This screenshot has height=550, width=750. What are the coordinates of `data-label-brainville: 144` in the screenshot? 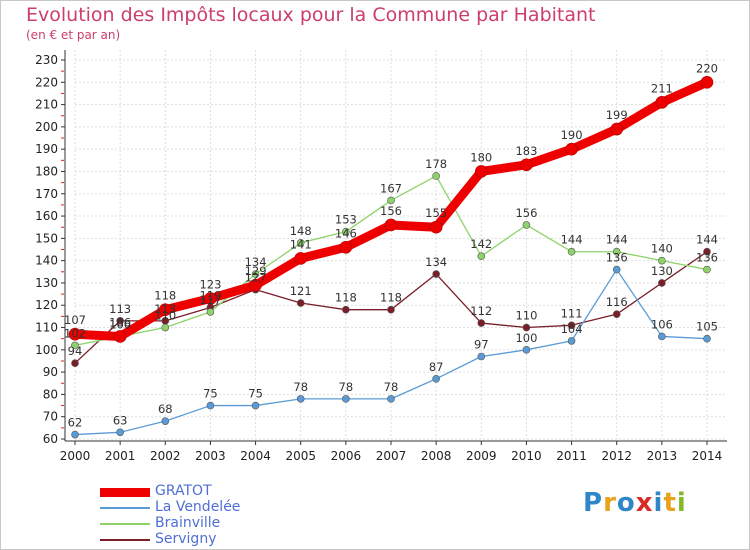 It's located at (572, 240).